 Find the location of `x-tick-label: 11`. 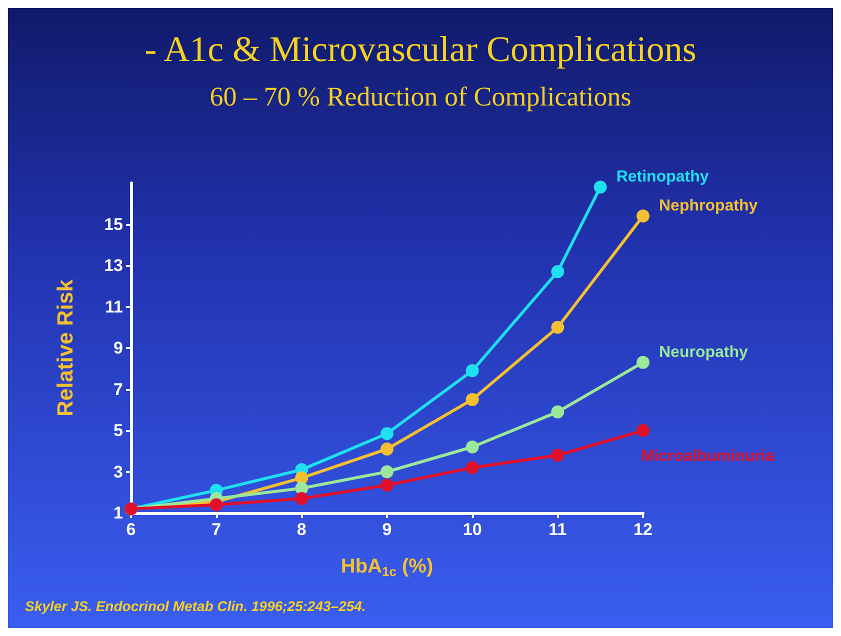

x-tick-label: 11 is located at coordinates (557, 529).